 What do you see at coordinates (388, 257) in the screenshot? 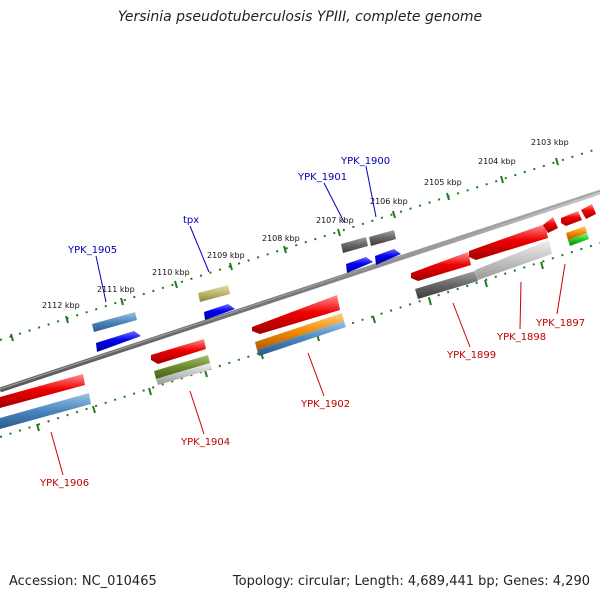
I see `gene-arrow-ypk1900` at bounding box center [388, 257].